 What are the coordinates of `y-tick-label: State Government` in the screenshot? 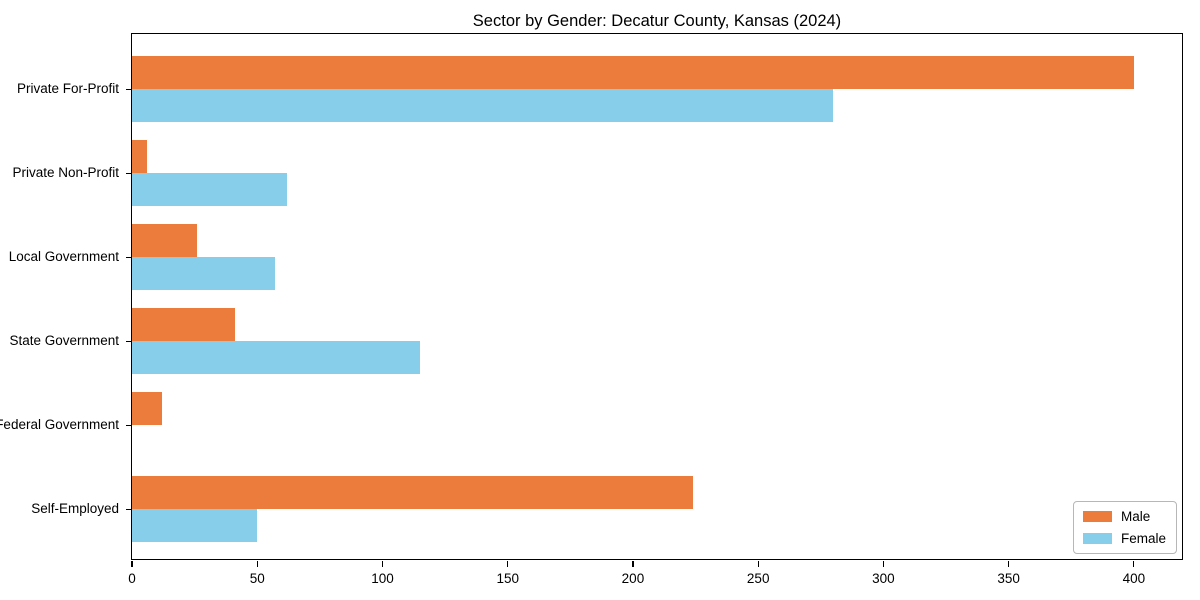 It's located at (64, 340).